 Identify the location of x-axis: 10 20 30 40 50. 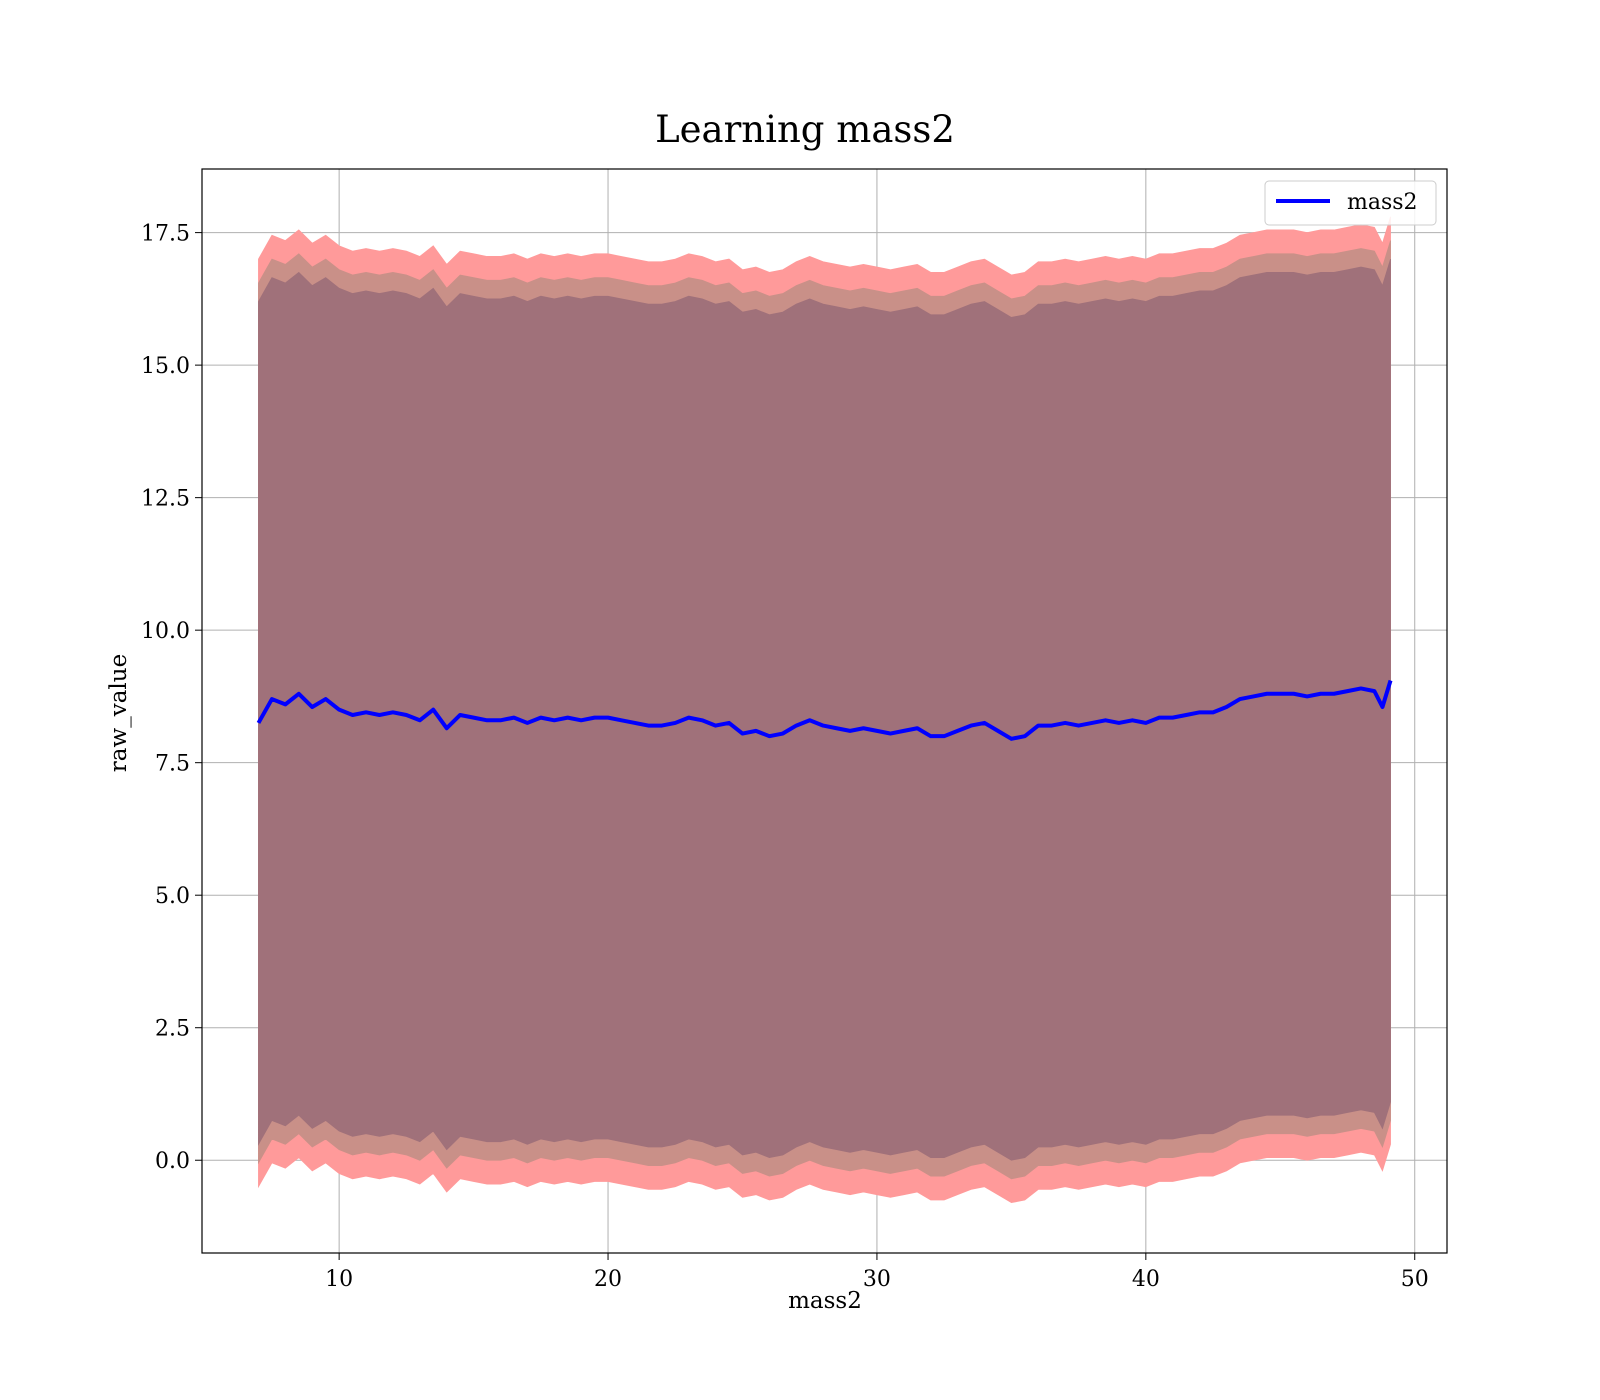
(877, 1272).